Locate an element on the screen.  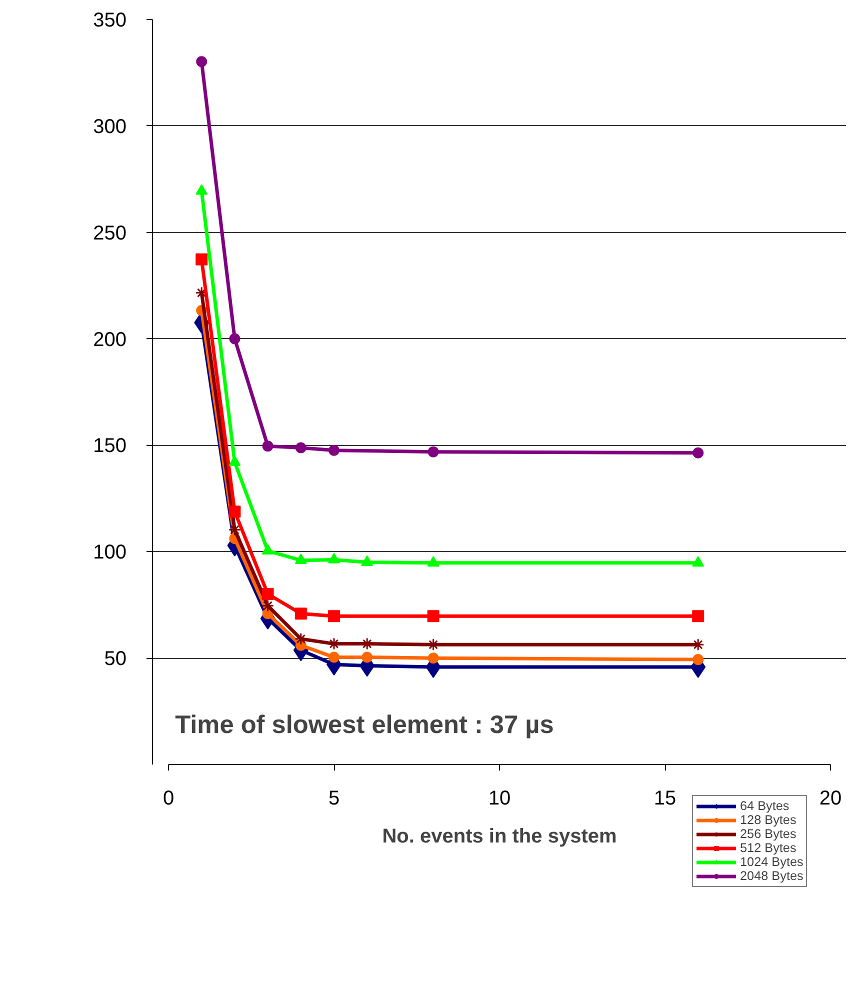
y-tick-label: 350 is located at coordinates (110, 21).